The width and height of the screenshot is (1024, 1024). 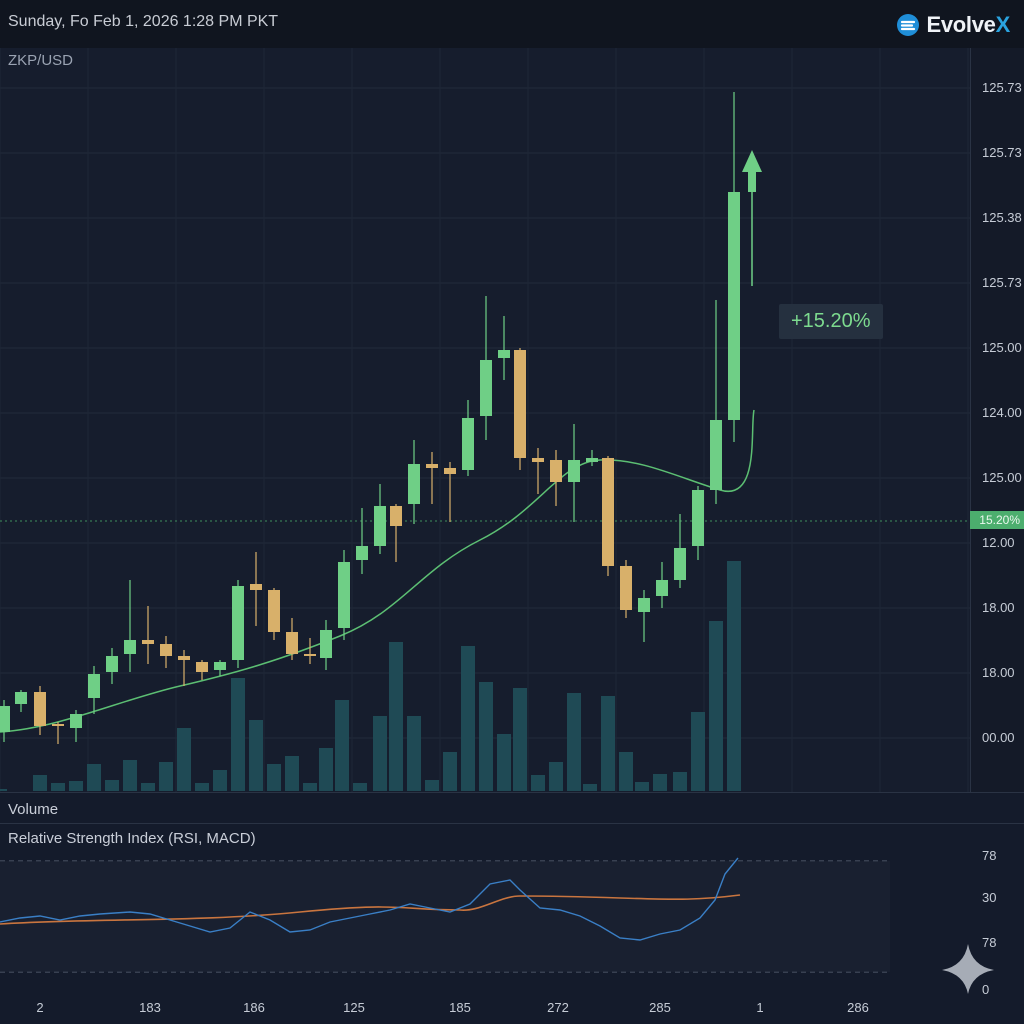 What do you see at coordinates (998, 737) in the screenshot?
I see `price-tick-label: 00.00` at bounding box center [998, 737].